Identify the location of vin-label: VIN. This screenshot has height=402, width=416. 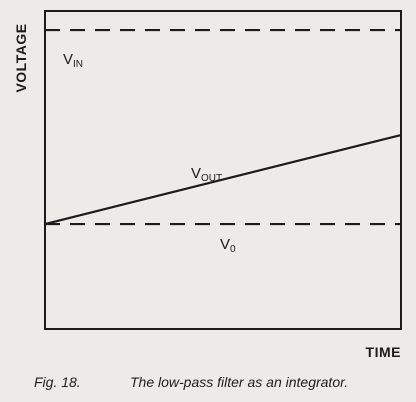
(73, 60).